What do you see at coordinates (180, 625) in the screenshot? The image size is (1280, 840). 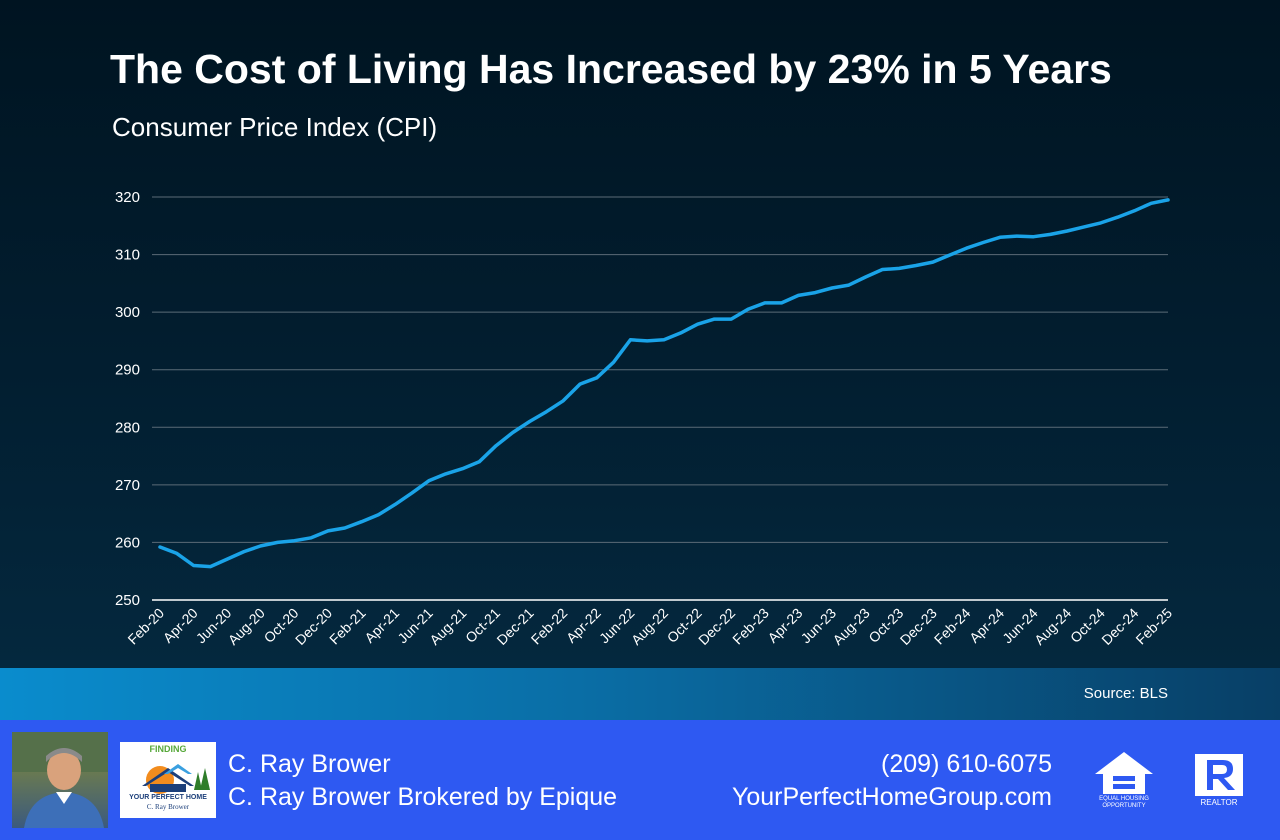 I see `x-tick-label: Apr-20` at bounding box center [180, 625].